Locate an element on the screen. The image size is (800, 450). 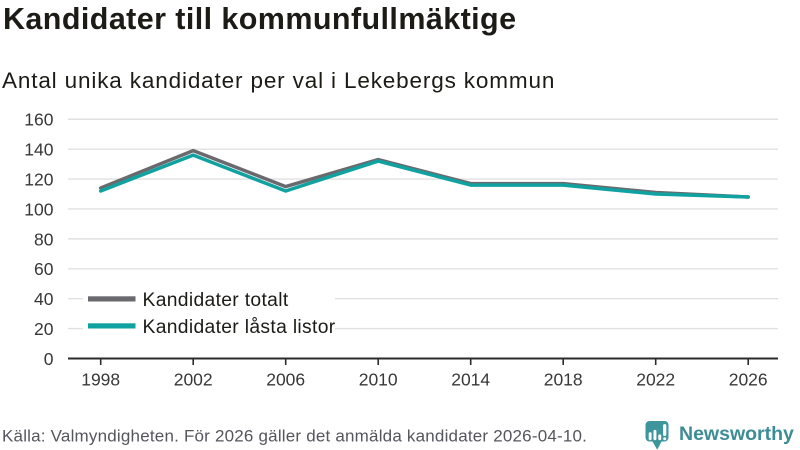
svg-text: 140 is located at coordinates (38, 150).